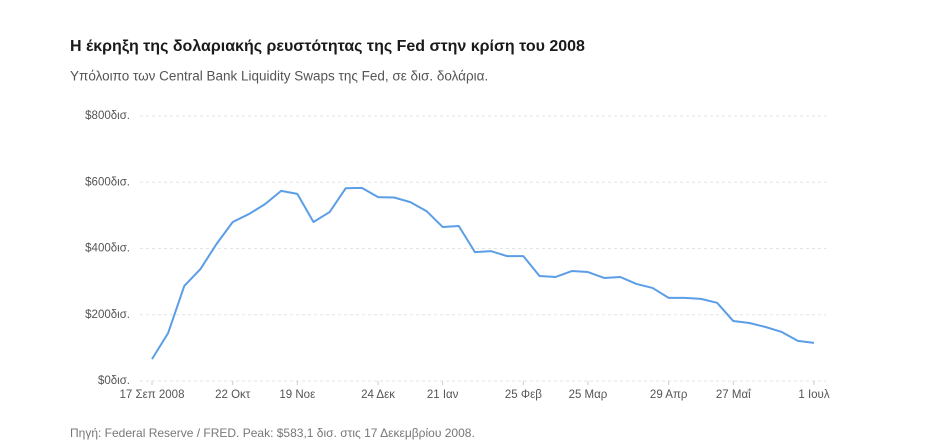 The height and width of the screenshot is (440, 930). What do you see at coordinates (114, 381) in the screenshot?
I see `y-tick-label: $0δισ.` at bounding box center [114, 381].